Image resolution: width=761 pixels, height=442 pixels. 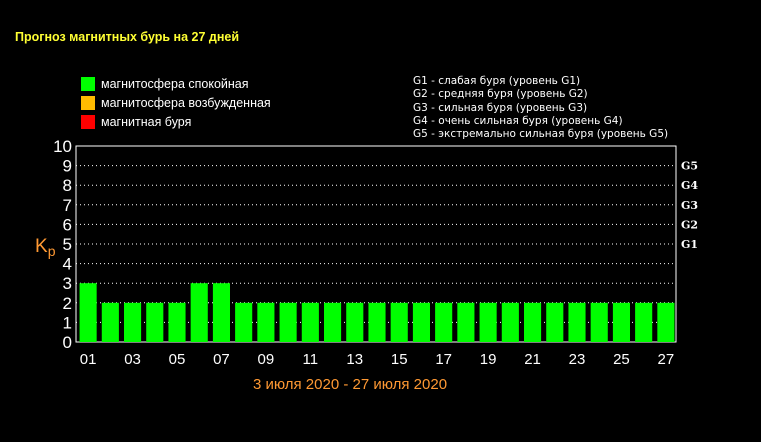 What do you see at coordinates (518, 120) in the screenshot?
I see `storm-level-g4: G4 - очень сильная буря (уровень G4)` at bounding box center [518, 120].